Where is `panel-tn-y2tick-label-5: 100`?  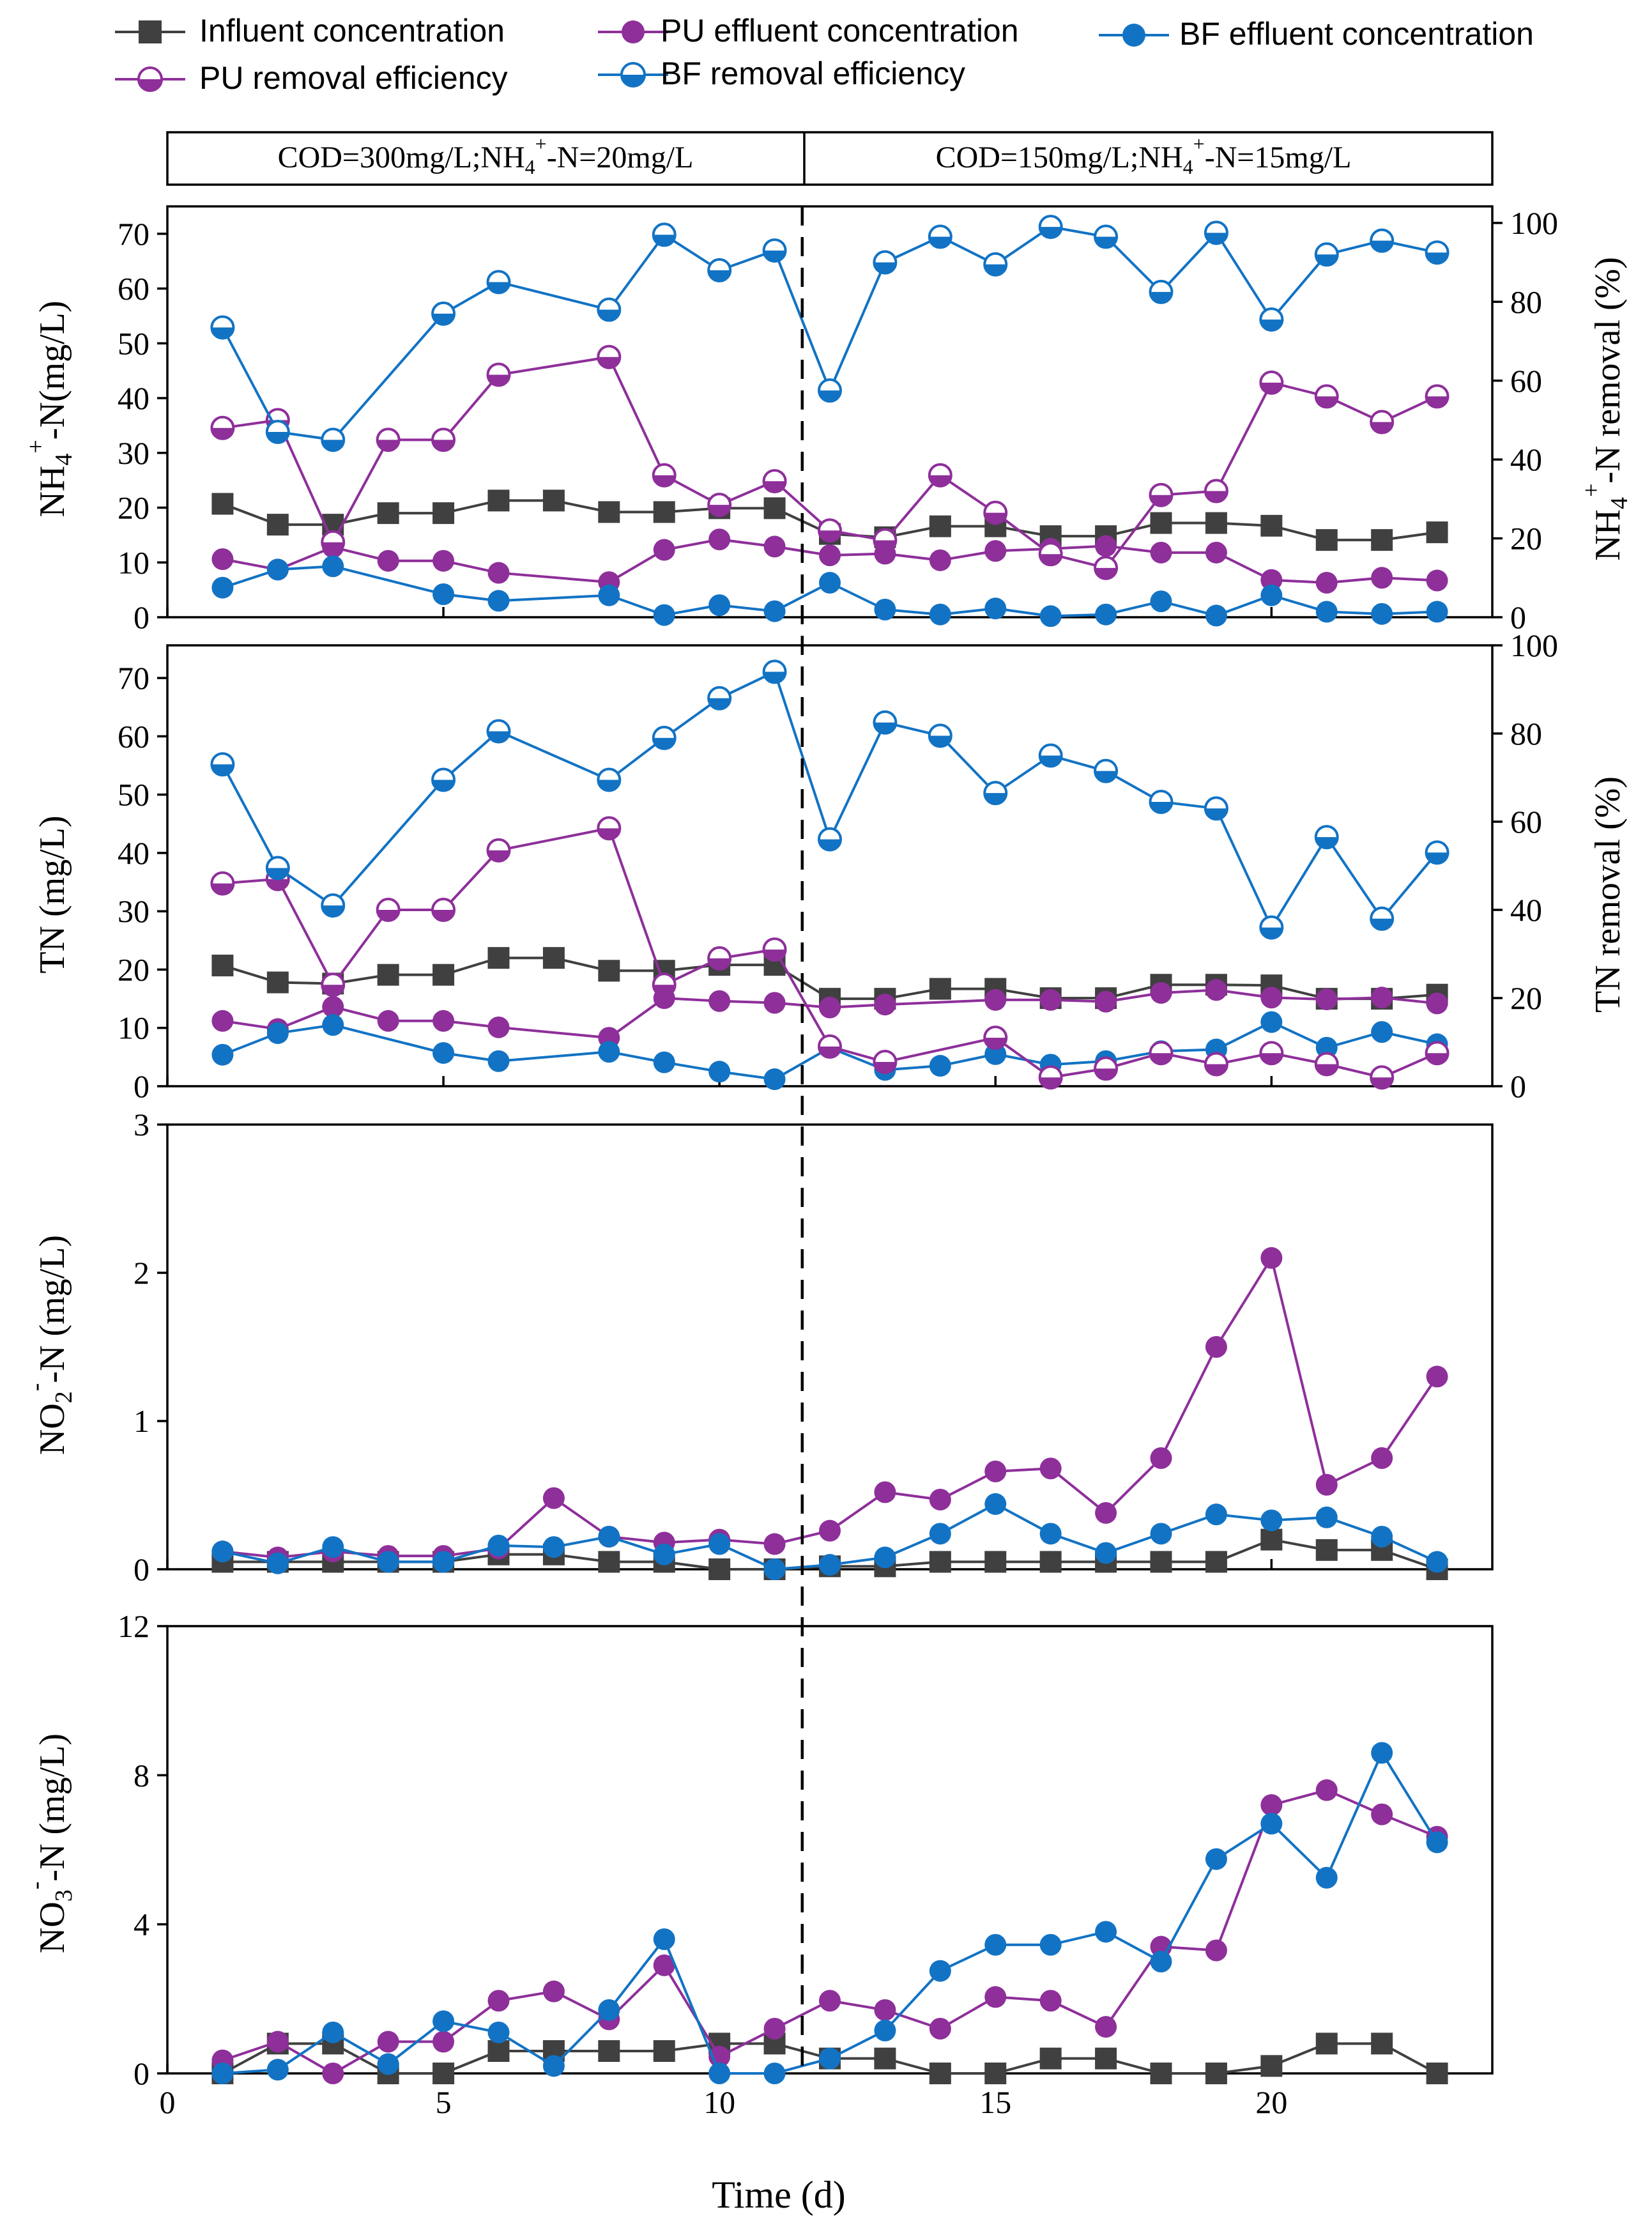
panel-tn-y2tick-label-5: 100 is located at coordinates (1534, 645).